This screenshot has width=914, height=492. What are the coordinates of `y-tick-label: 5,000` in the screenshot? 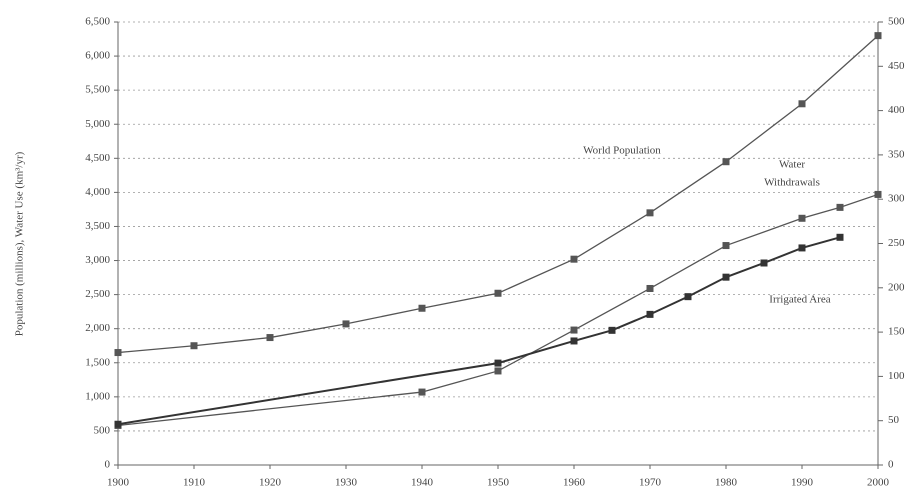 It's located at (97, 124).